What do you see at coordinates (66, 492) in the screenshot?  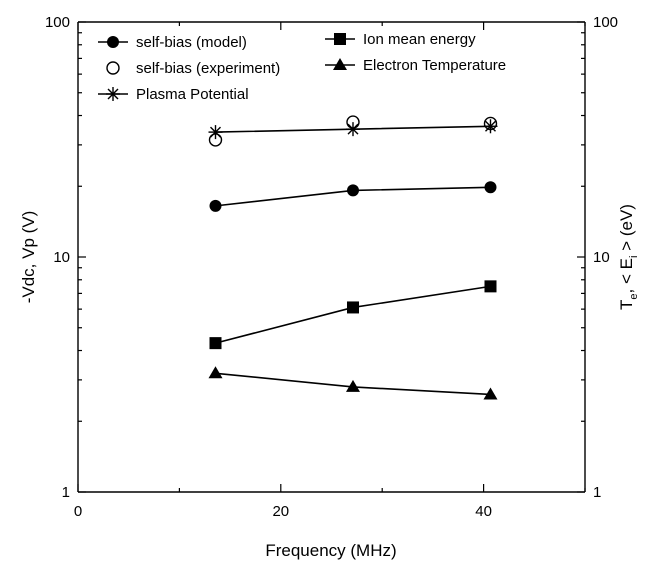 I see `y-tick-label: 1` at bounding box center [66, 492].